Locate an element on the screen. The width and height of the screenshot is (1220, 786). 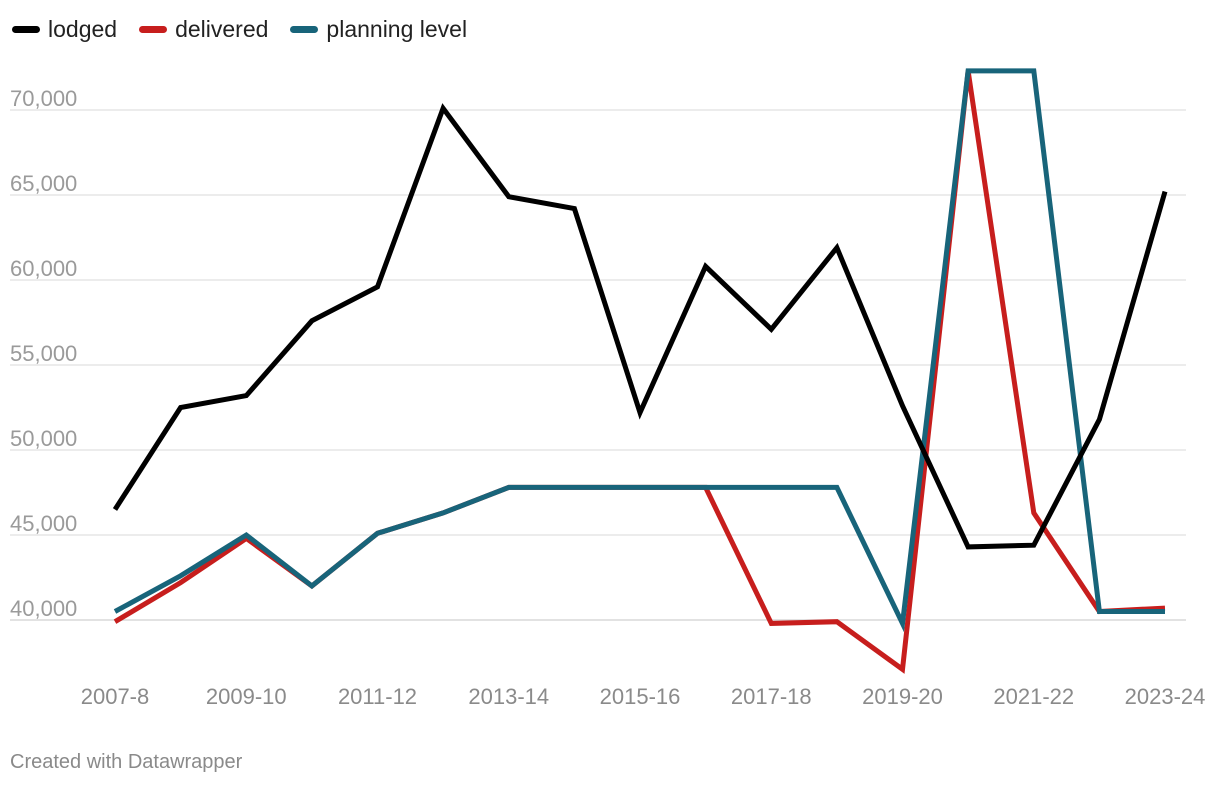
x-tick-label: 2023-24 is located at coordinates (1165, 696).